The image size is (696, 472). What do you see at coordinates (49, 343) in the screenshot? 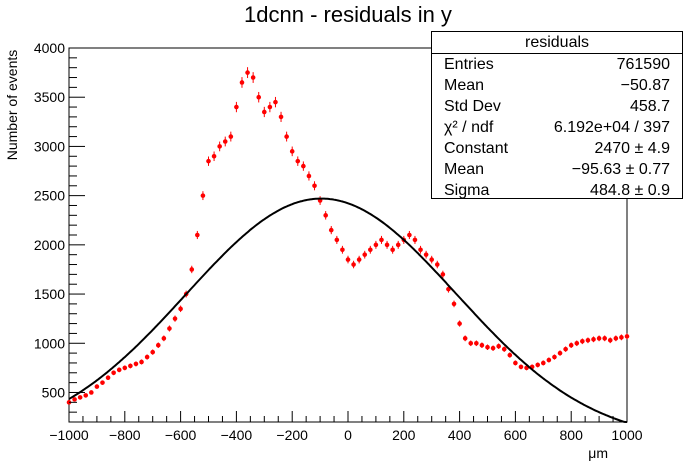
I see `y-tick-label: 1000` at bounding box center [49, 343].